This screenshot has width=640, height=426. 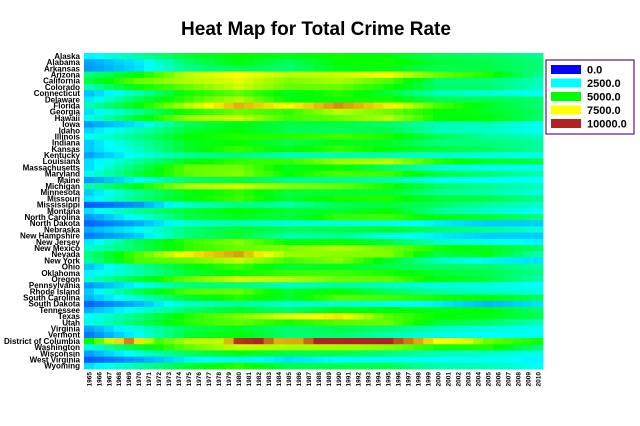 What do you see at coordinates (58, 205) in the screenshot?
I see `state-label: Mississippi` at bounding box center [58, 205].